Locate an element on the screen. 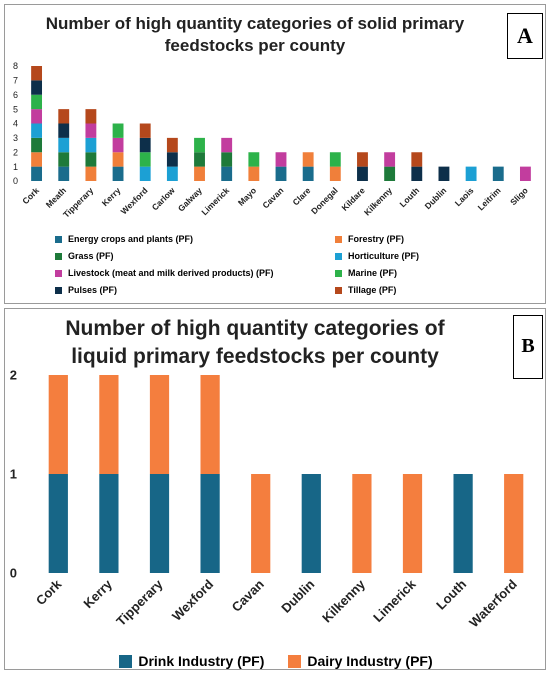 This screenshot has width=550, height=675. chart-b-y-tick-label: 2 is located at coordinates (13, 375).